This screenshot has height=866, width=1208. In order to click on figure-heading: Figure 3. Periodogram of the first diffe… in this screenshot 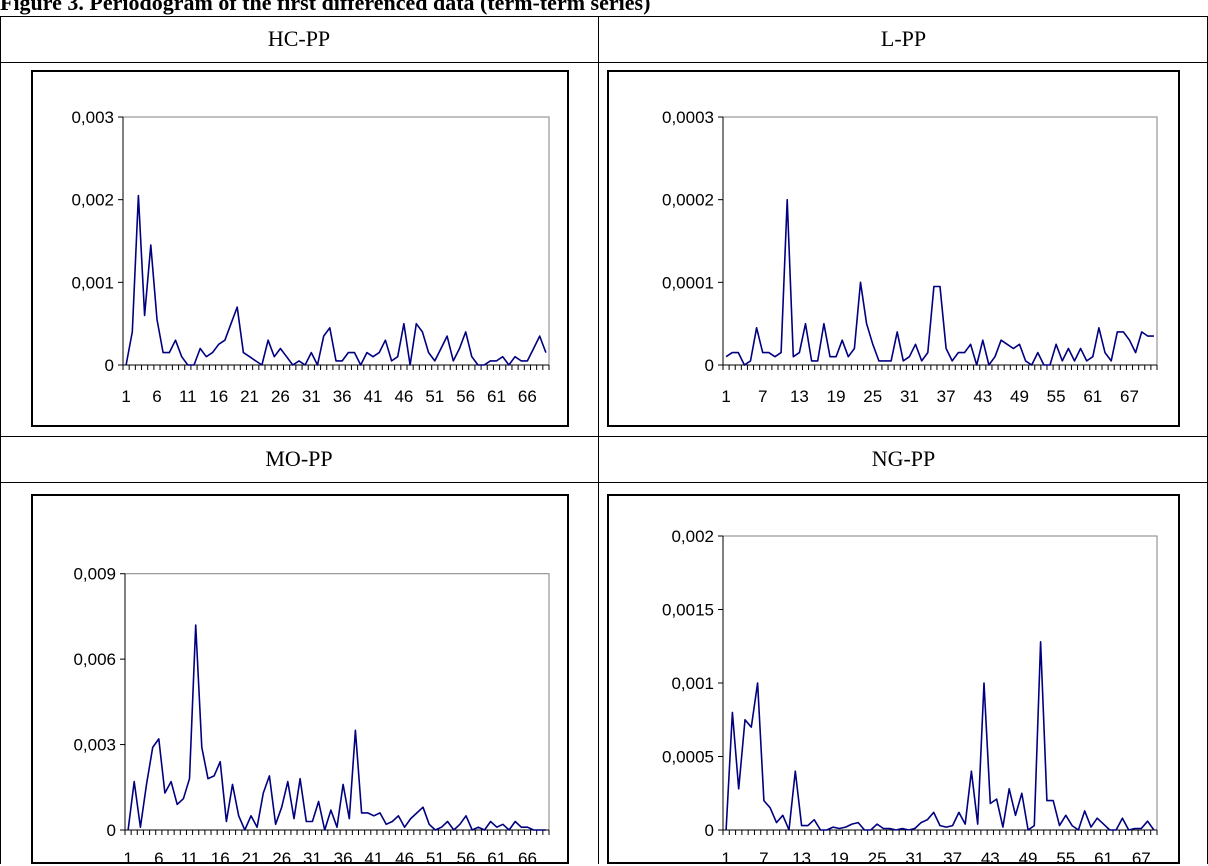, I will do `click(325, 7)`.